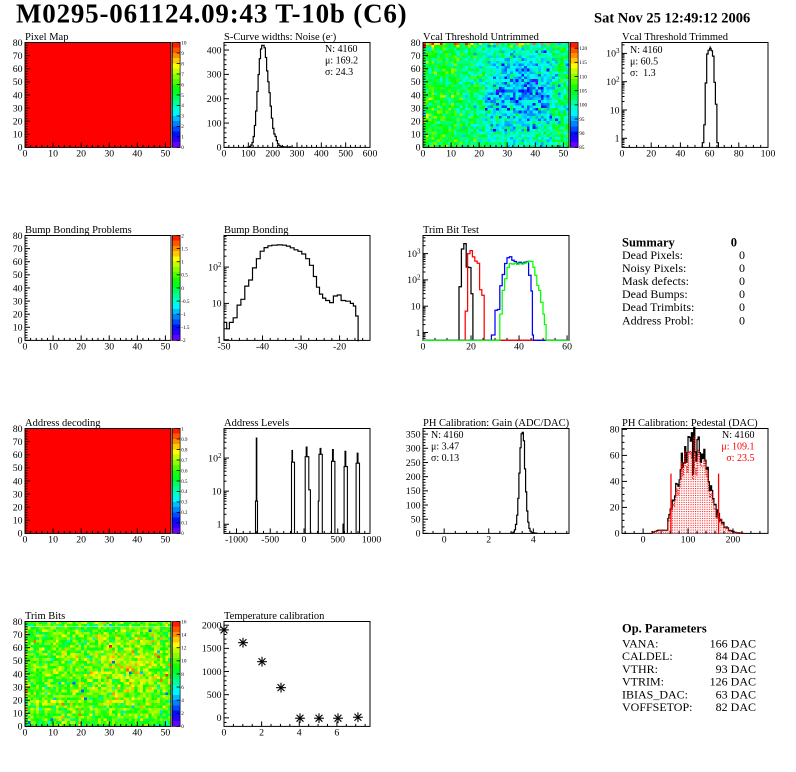 This screenshot has height=772, width=796. What do you see at coordinates (219, 340) in the screenshot?
I see `svg-text: 1` at bounding box center [219, 340].